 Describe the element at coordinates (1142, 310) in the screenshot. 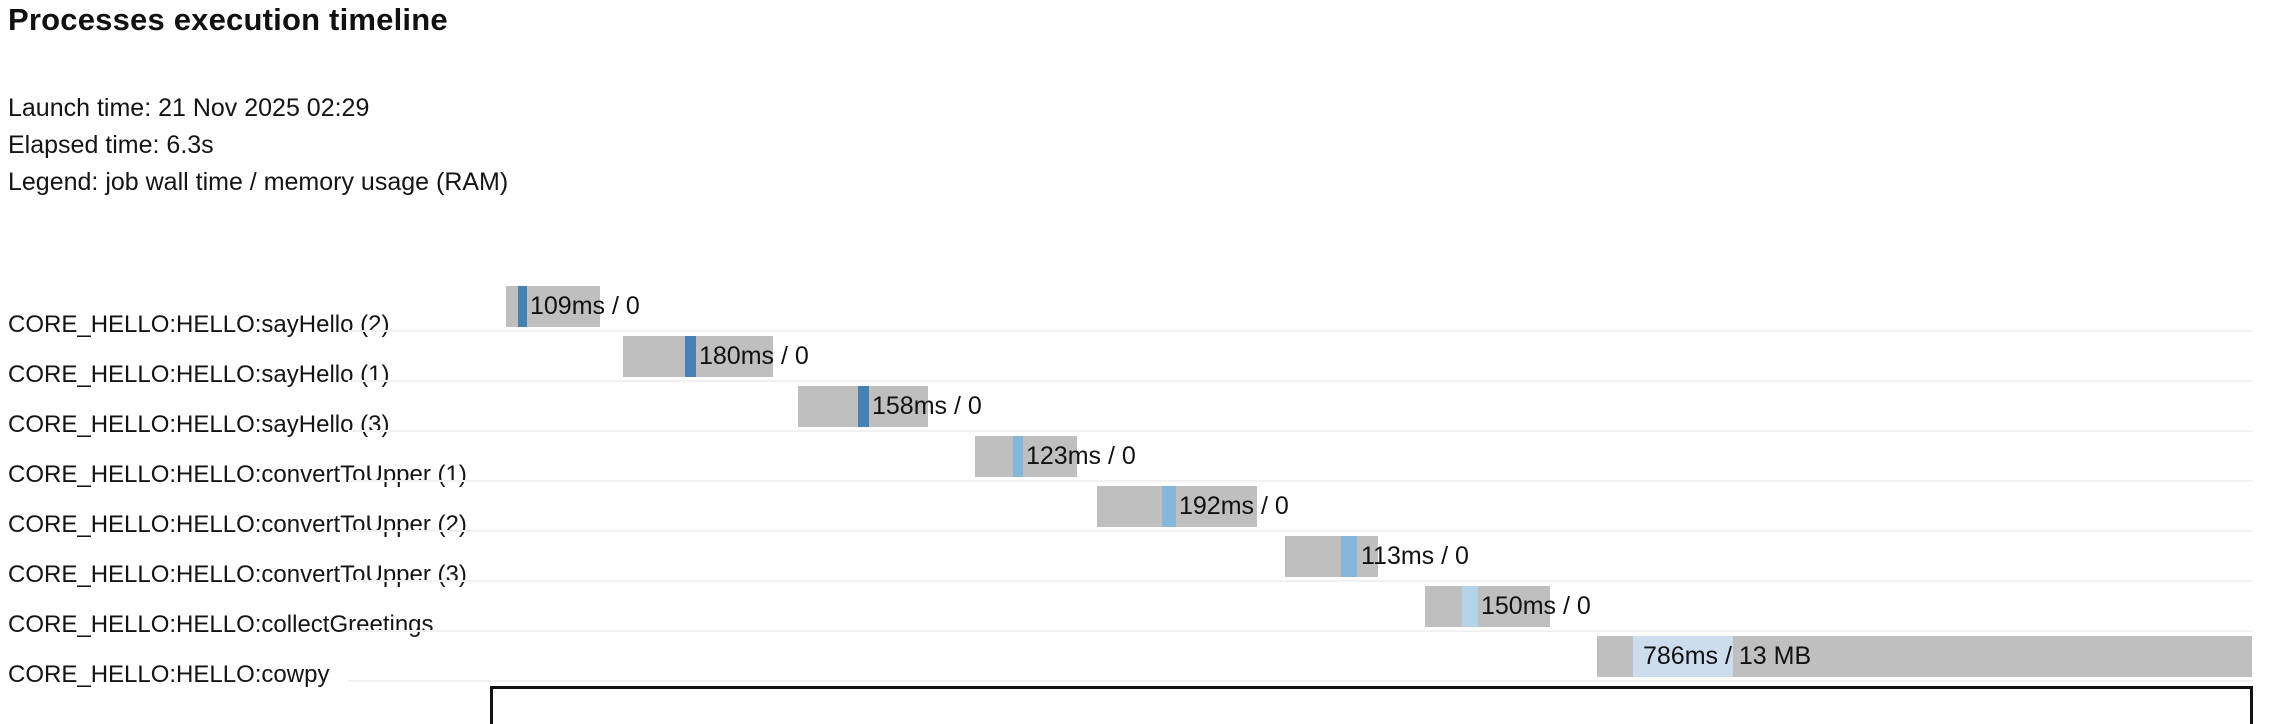

I see `timeline-row: CORE_HELLO:HELLO:sayHello (2) 109ms / 0` at that location.